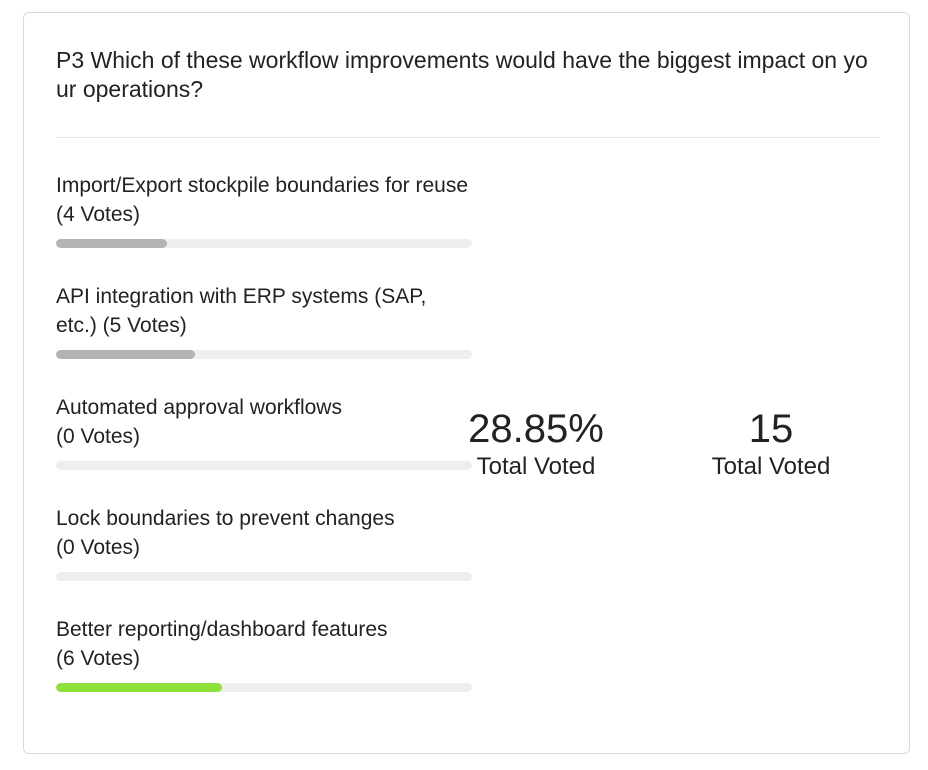 Image resolution: width=928 pixels, height=770 pixels. Describe the element at coordinates (536, 429) in the screenshot. I see `total-voted-percent-value: 28.85%` at that location.